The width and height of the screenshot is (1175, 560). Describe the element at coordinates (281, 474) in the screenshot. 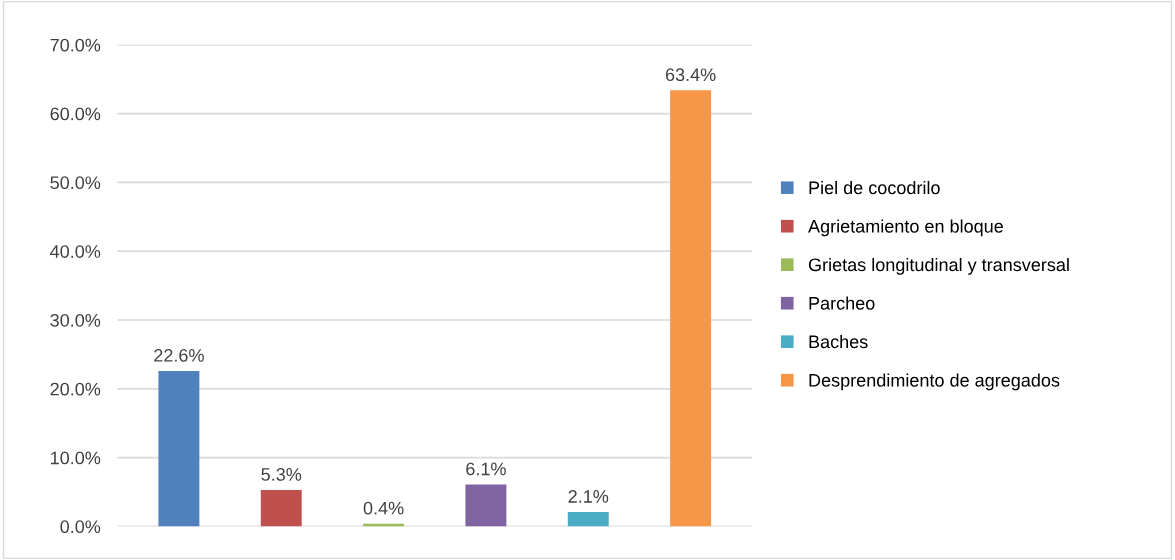

I see `data-label: 5.3%` at that location.